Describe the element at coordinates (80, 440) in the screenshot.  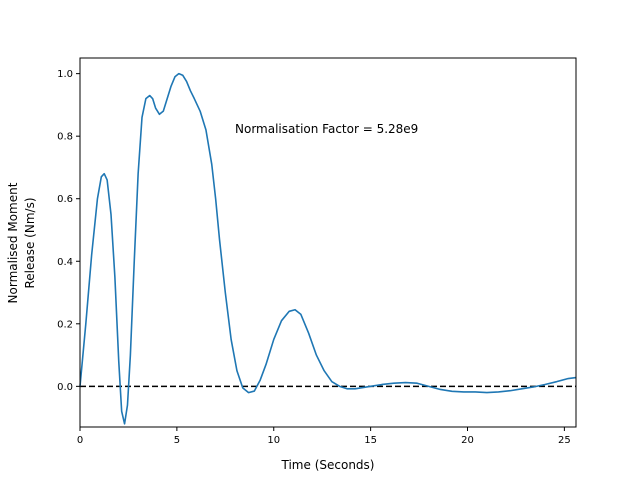
I see `x-tick-label: 0` at that location.